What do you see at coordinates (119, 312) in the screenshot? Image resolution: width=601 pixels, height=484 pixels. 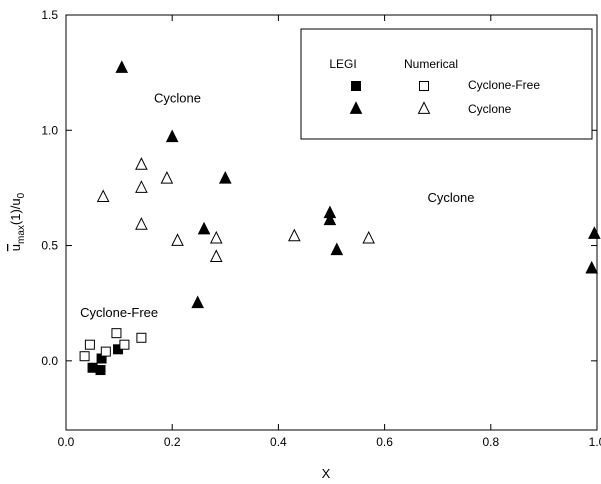 I see `annotation-label: Cyclone-Free` at bounding box center [119, 312].